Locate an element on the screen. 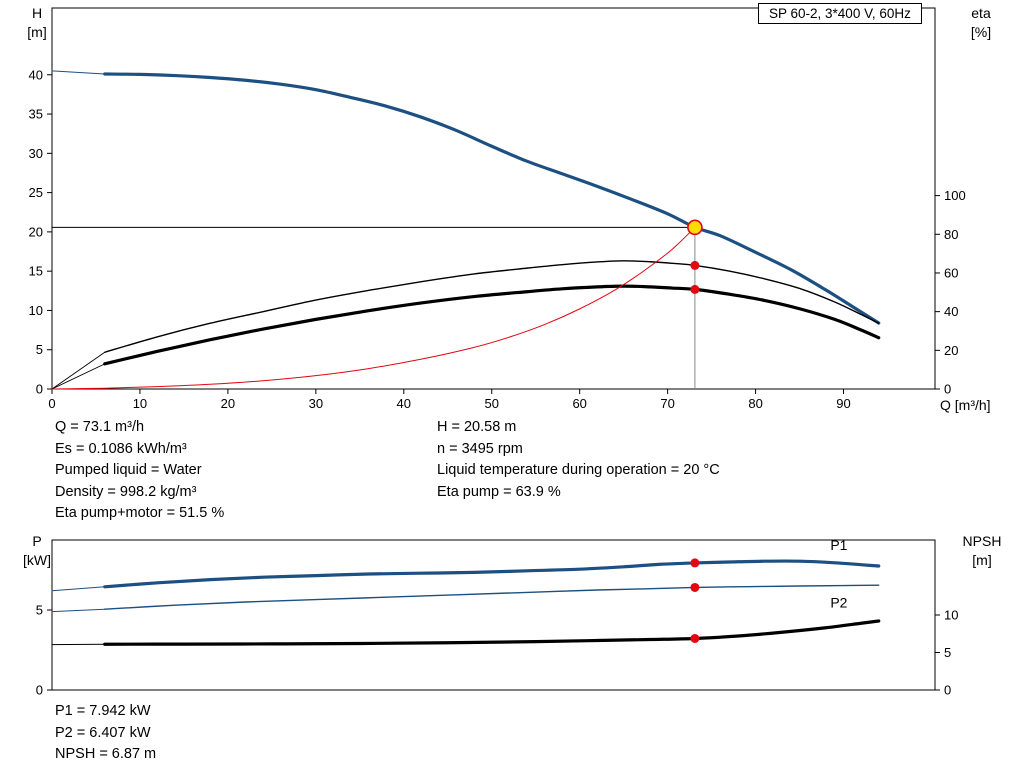 This screenshot has width=1024, height=781. eta-pump-leader is located at coordinates (78, 370).